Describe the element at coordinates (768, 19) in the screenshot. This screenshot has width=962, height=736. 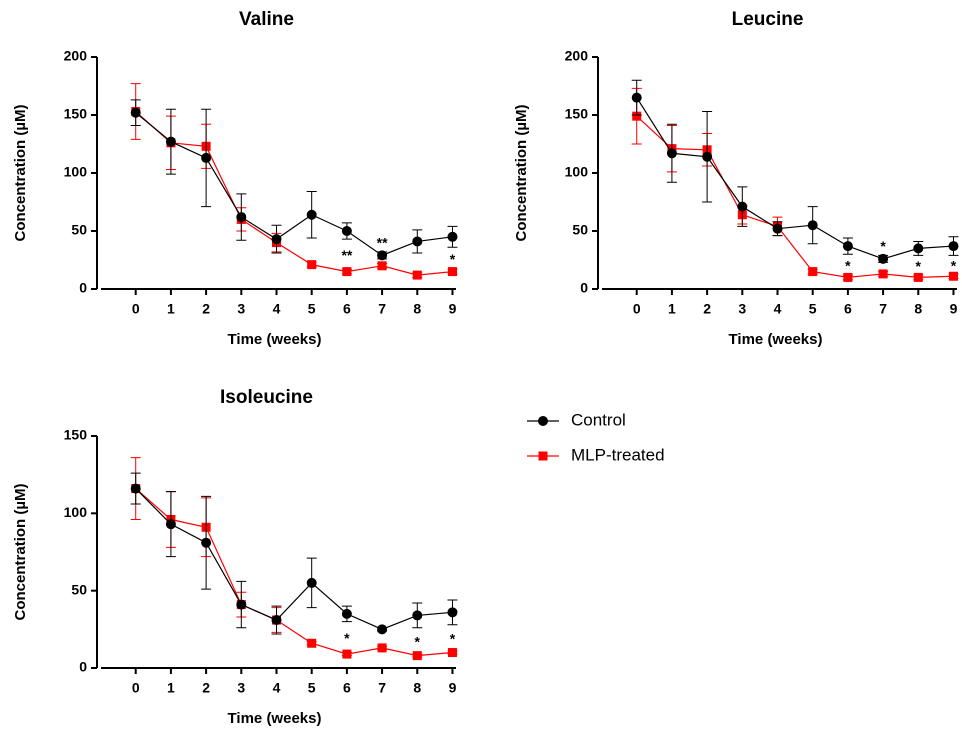
I see `panel-title: Leucine` at that location.